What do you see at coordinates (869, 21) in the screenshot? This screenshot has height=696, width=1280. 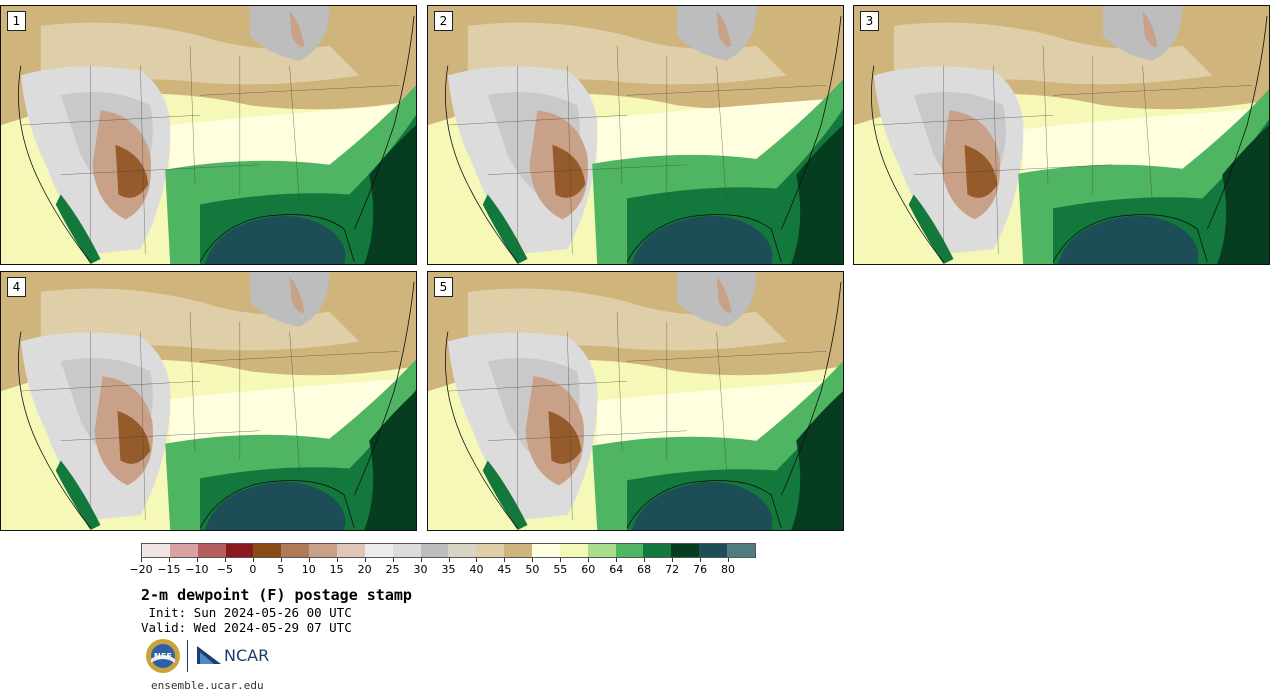 I see `member-number-label: 3` at bounding box center [869, 21].